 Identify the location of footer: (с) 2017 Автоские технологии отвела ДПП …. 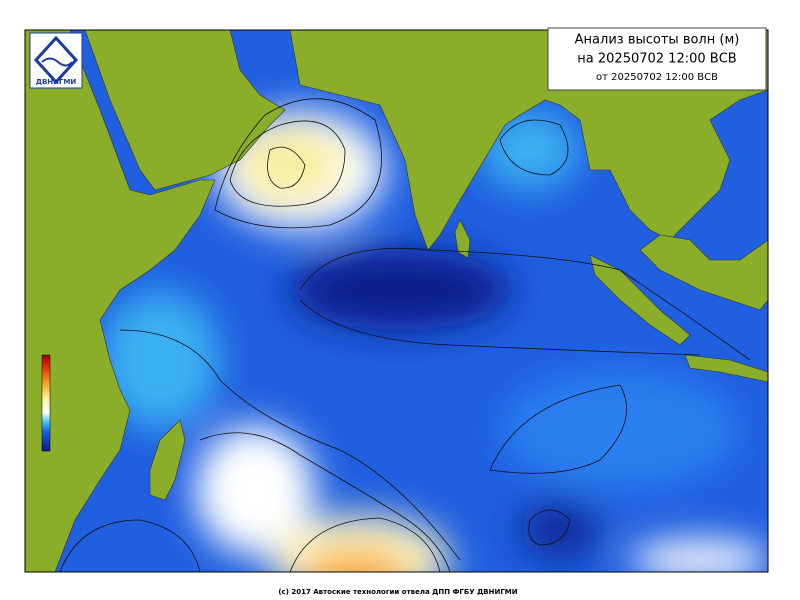
(397, 592).